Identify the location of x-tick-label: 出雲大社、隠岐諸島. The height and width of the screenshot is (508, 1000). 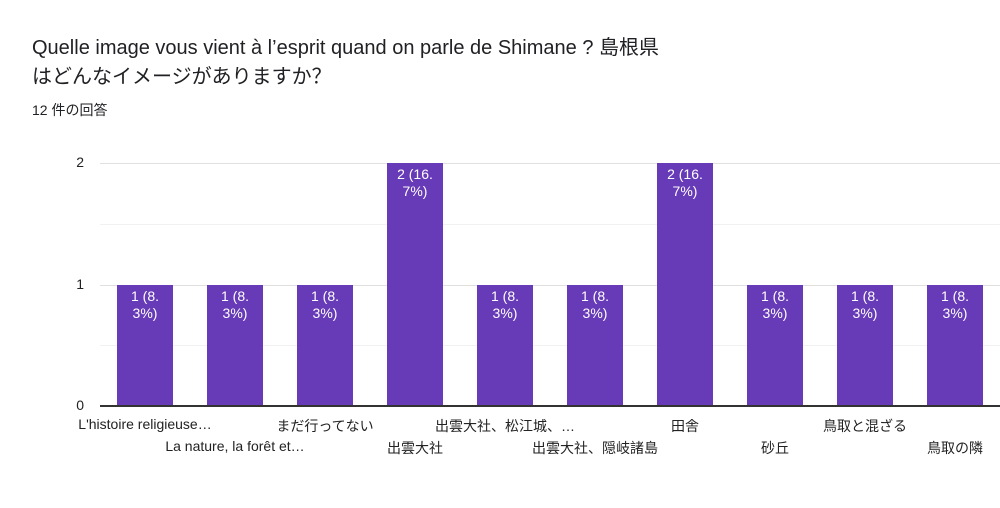
(595, 448).